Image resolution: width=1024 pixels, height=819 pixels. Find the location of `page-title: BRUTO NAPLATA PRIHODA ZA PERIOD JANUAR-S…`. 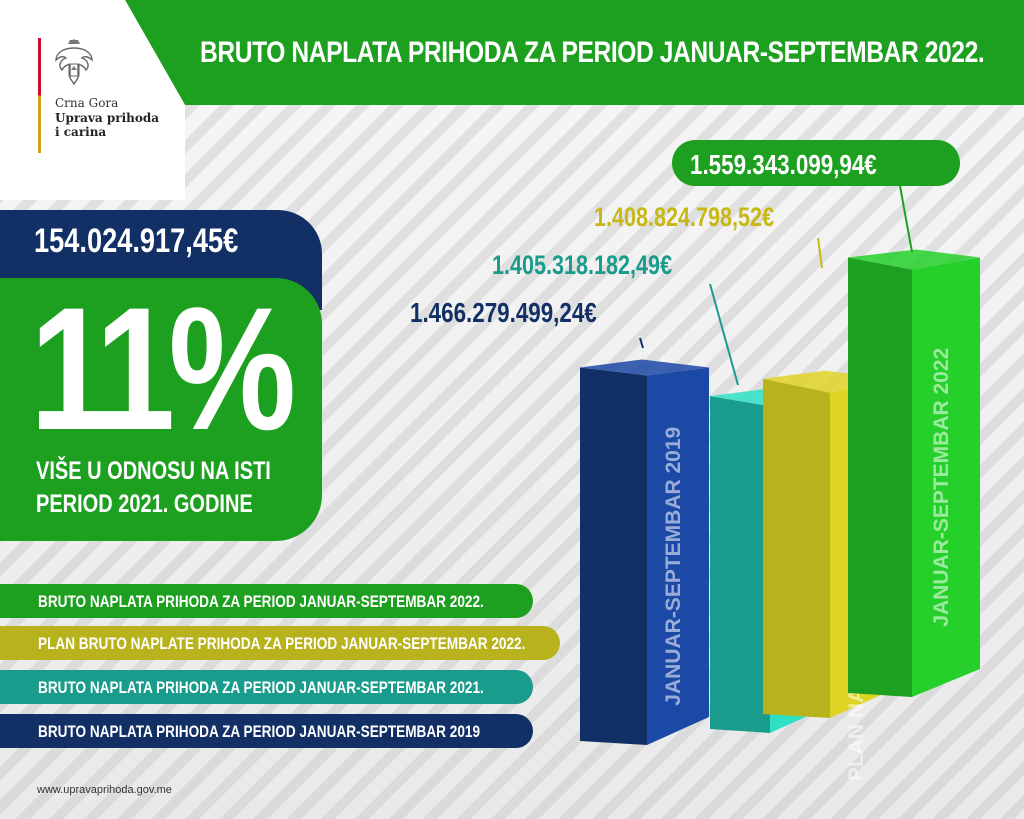

page-title: BRUTO NAPLATA PRIHODA ZA PERIOD JANUAR-S… is located at coordinates (592, 52).